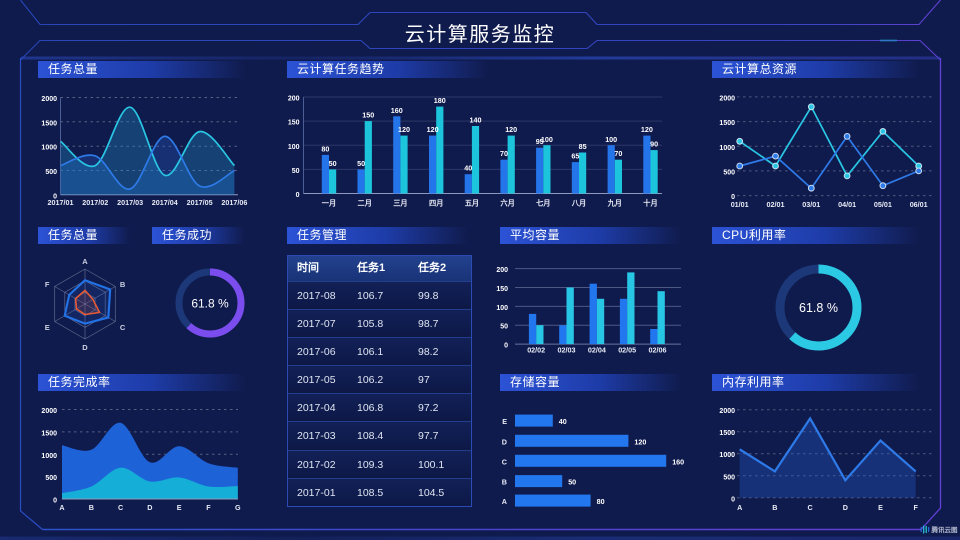  What do you see at coordinates (165, 202) in the screenshot?
I see `svg-text: 2017/04` at bounding box center [165, 202].